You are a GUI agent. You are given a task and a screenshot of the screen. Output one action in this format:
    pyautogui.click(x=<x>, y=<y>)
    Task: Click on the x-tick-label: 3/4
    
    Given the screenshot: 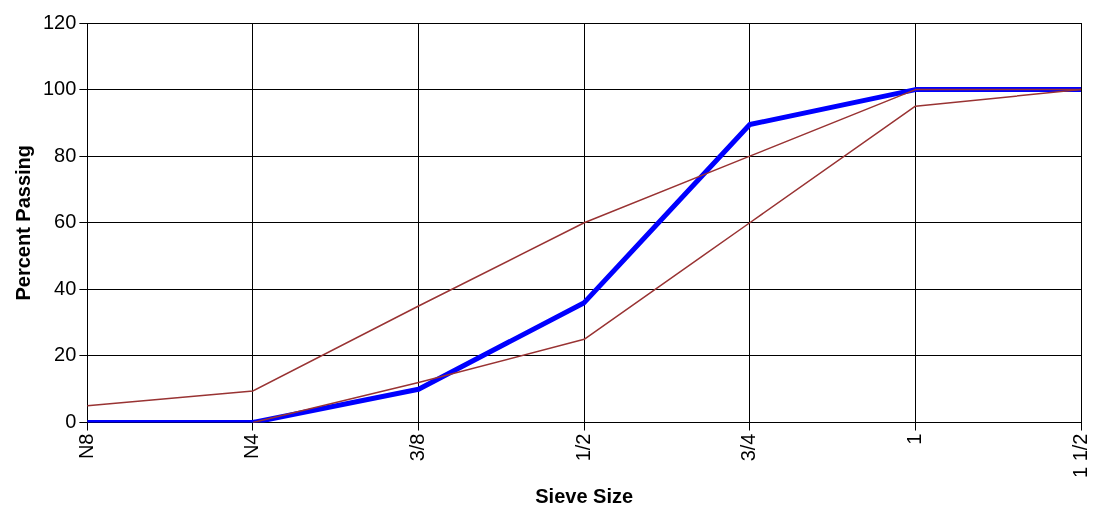 What is the action you would take?
    pyautogui.click(x=748, y=447)
    